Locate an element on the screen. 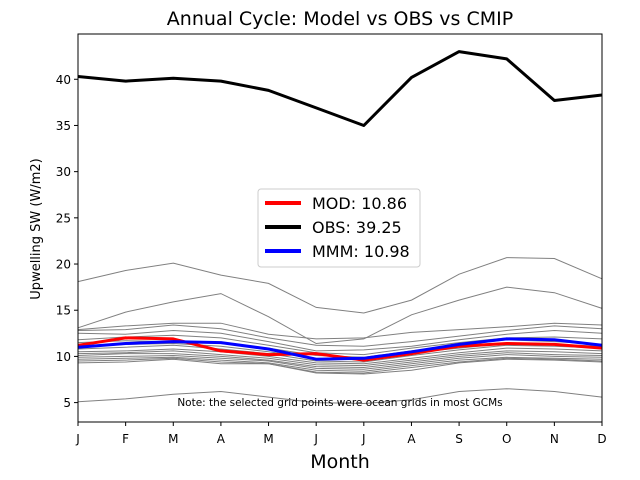 This screenshot has height=480, width=640. mmm-series-line is located at coordinates (340, 349).